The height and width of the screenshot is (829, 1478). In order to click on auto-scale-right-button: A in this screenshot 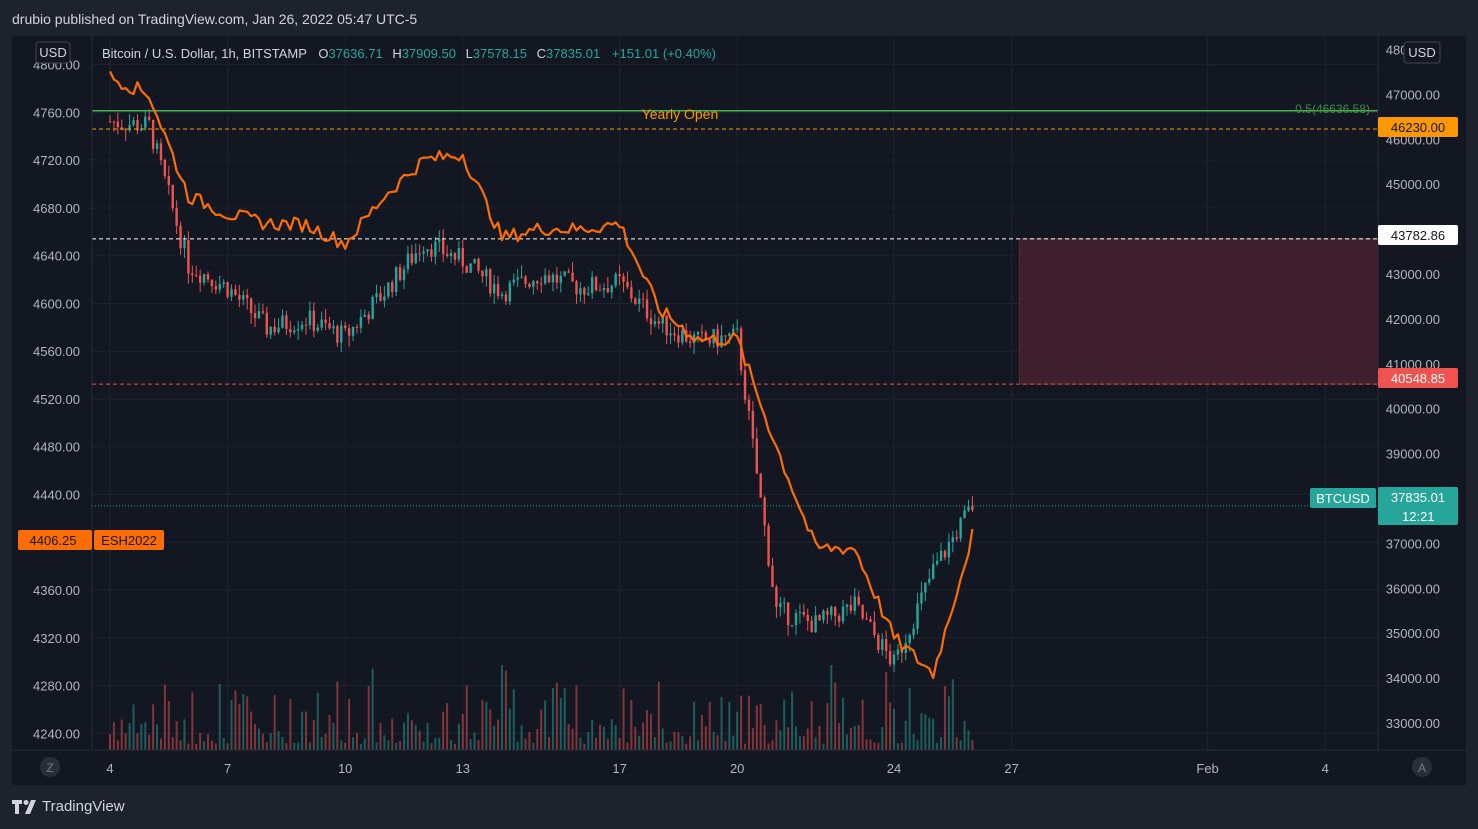, I will do `click(1422, 767)`.